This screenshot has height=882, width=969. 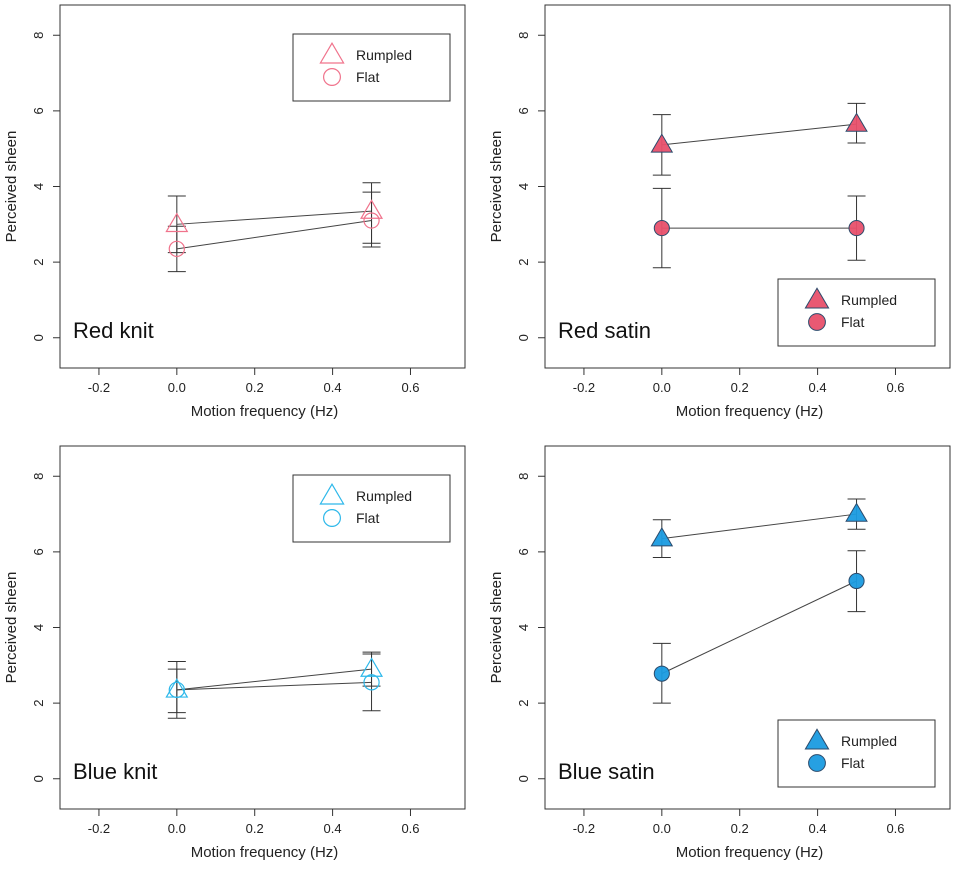 I want to click on panel-label: Red knit, so click(x=113, y=330).